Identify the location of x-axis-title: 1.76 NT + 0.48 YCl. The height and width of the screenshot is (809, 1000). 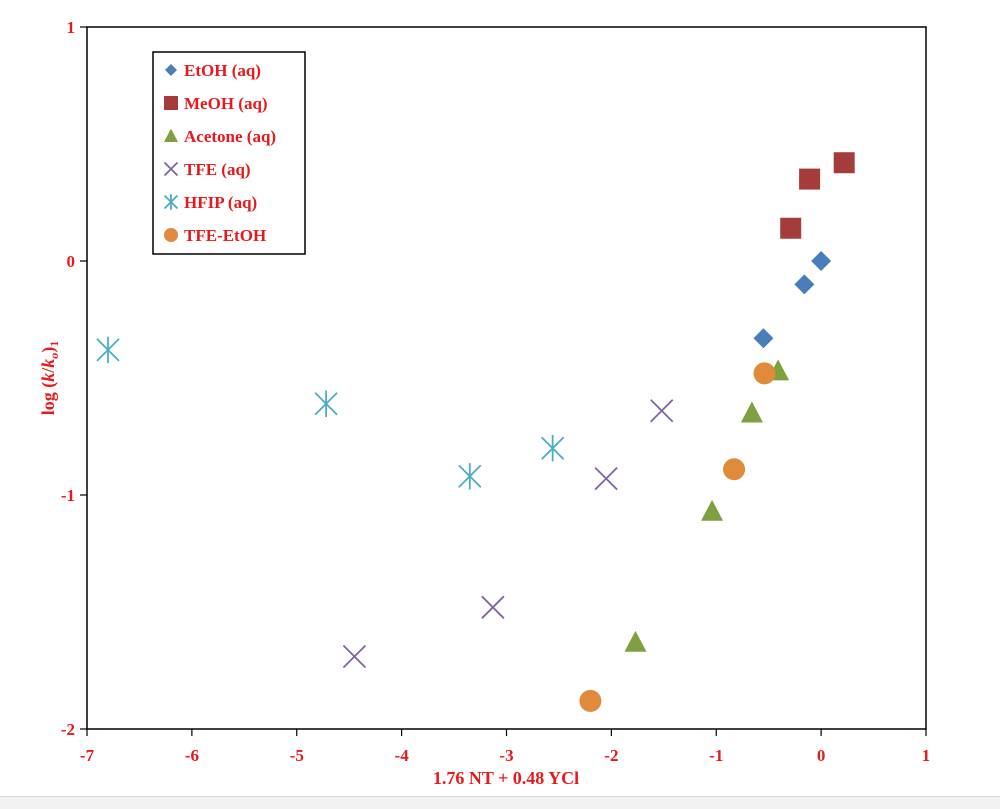
(506, 778).